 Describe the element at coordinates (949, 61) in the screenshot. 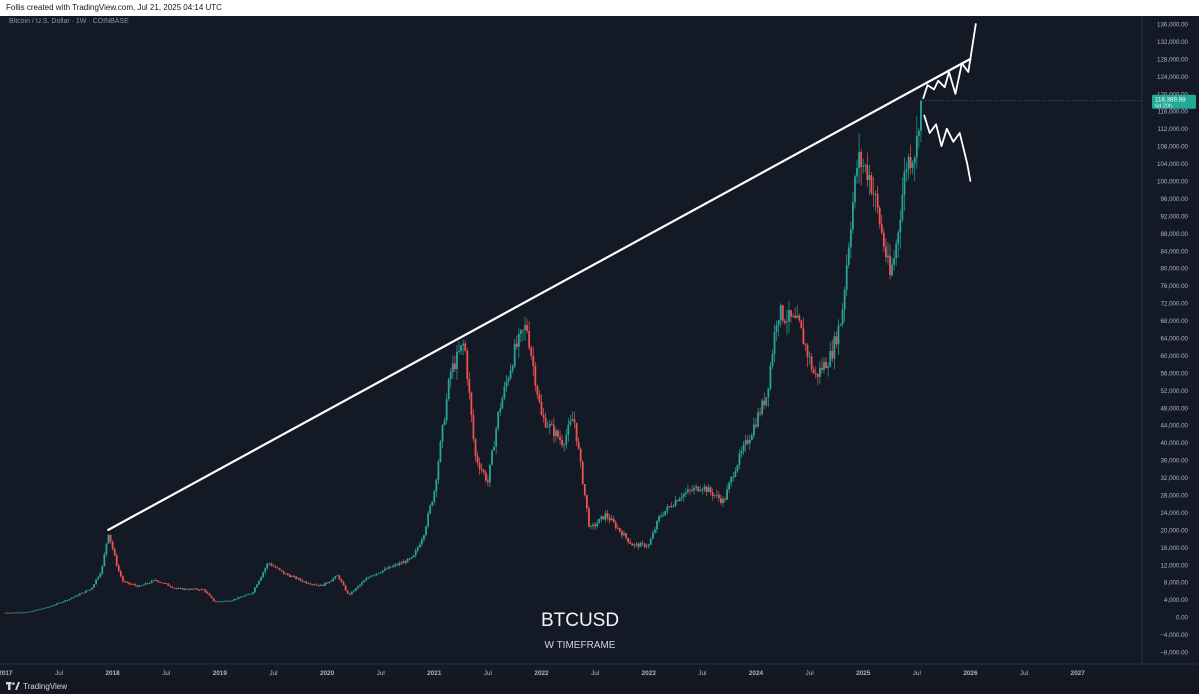

I see `bullish-scenario-path` at that location.